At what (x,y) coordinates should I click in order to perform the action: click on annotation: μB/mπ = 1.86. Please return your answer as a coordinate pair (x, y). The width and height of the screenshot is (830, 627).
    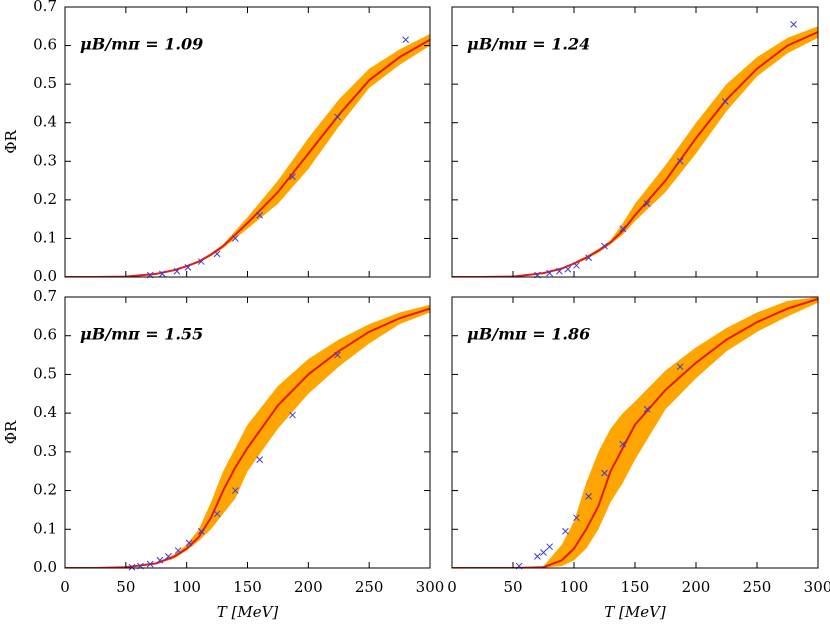
    Looking at the image, I should click on (528, 334).